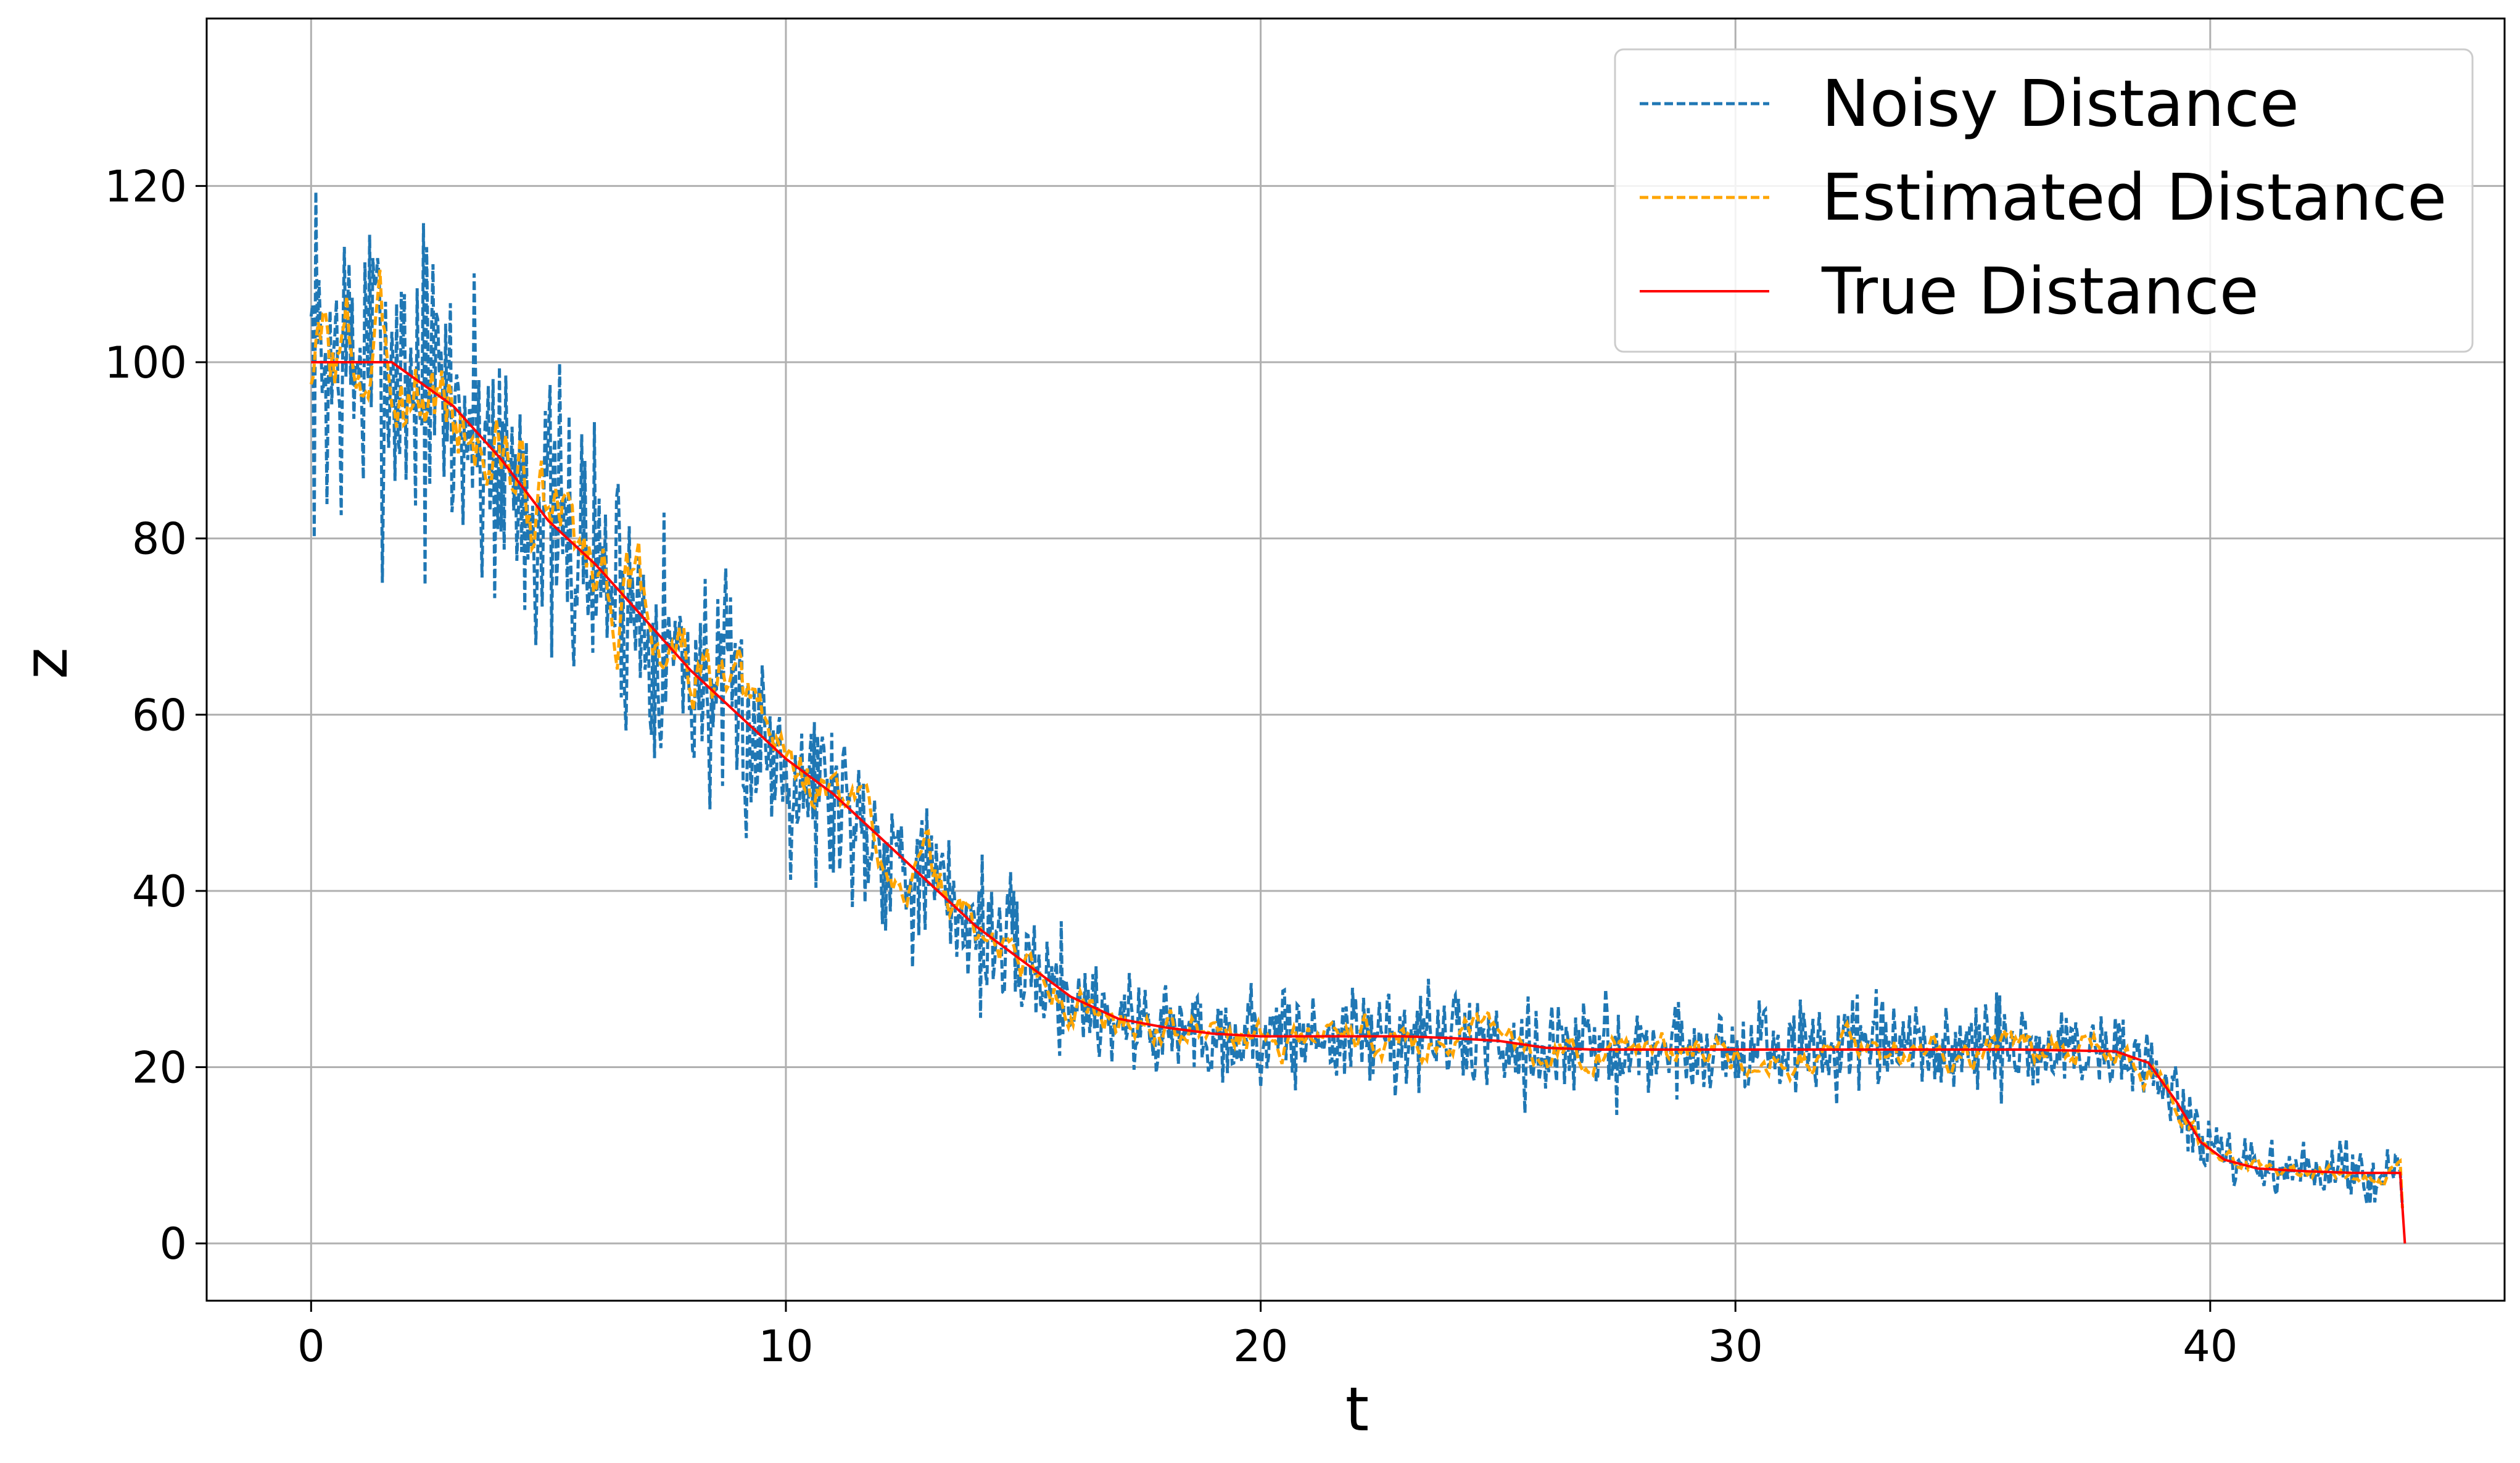 The height and width of the screenshot is (1463, 2520). I want to click on x-tick-label: 40, so click(2210, 1346).